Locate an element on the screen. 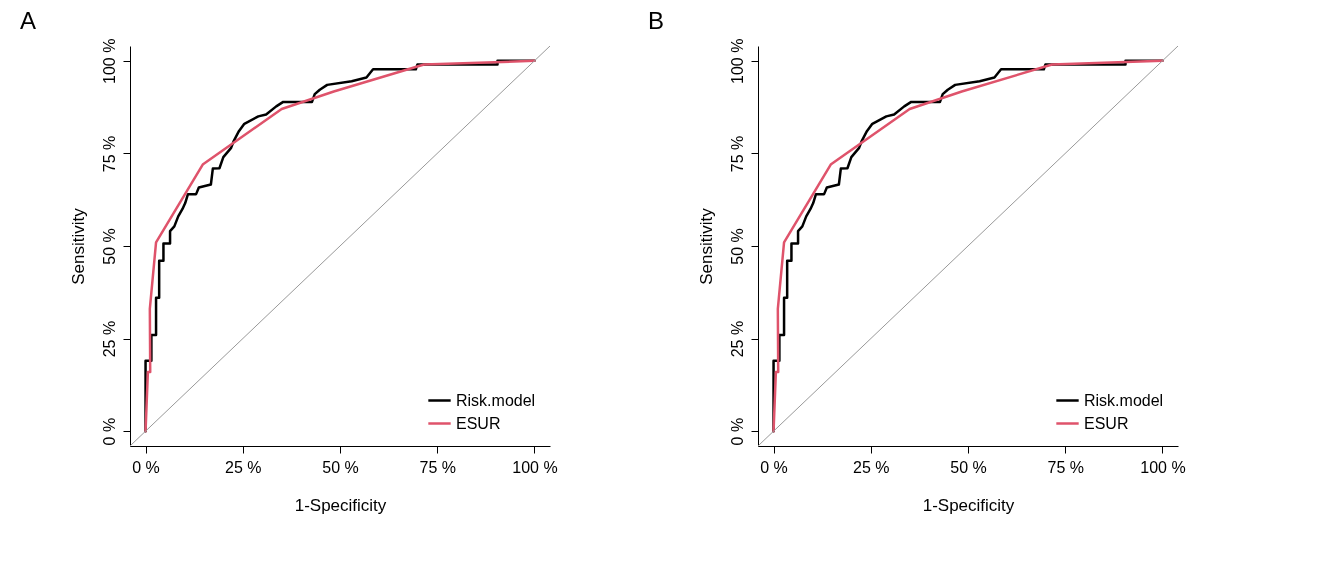 The width and height of the screenshot is (1337, 584). chart-title: B is located at coordinates (656, 21).